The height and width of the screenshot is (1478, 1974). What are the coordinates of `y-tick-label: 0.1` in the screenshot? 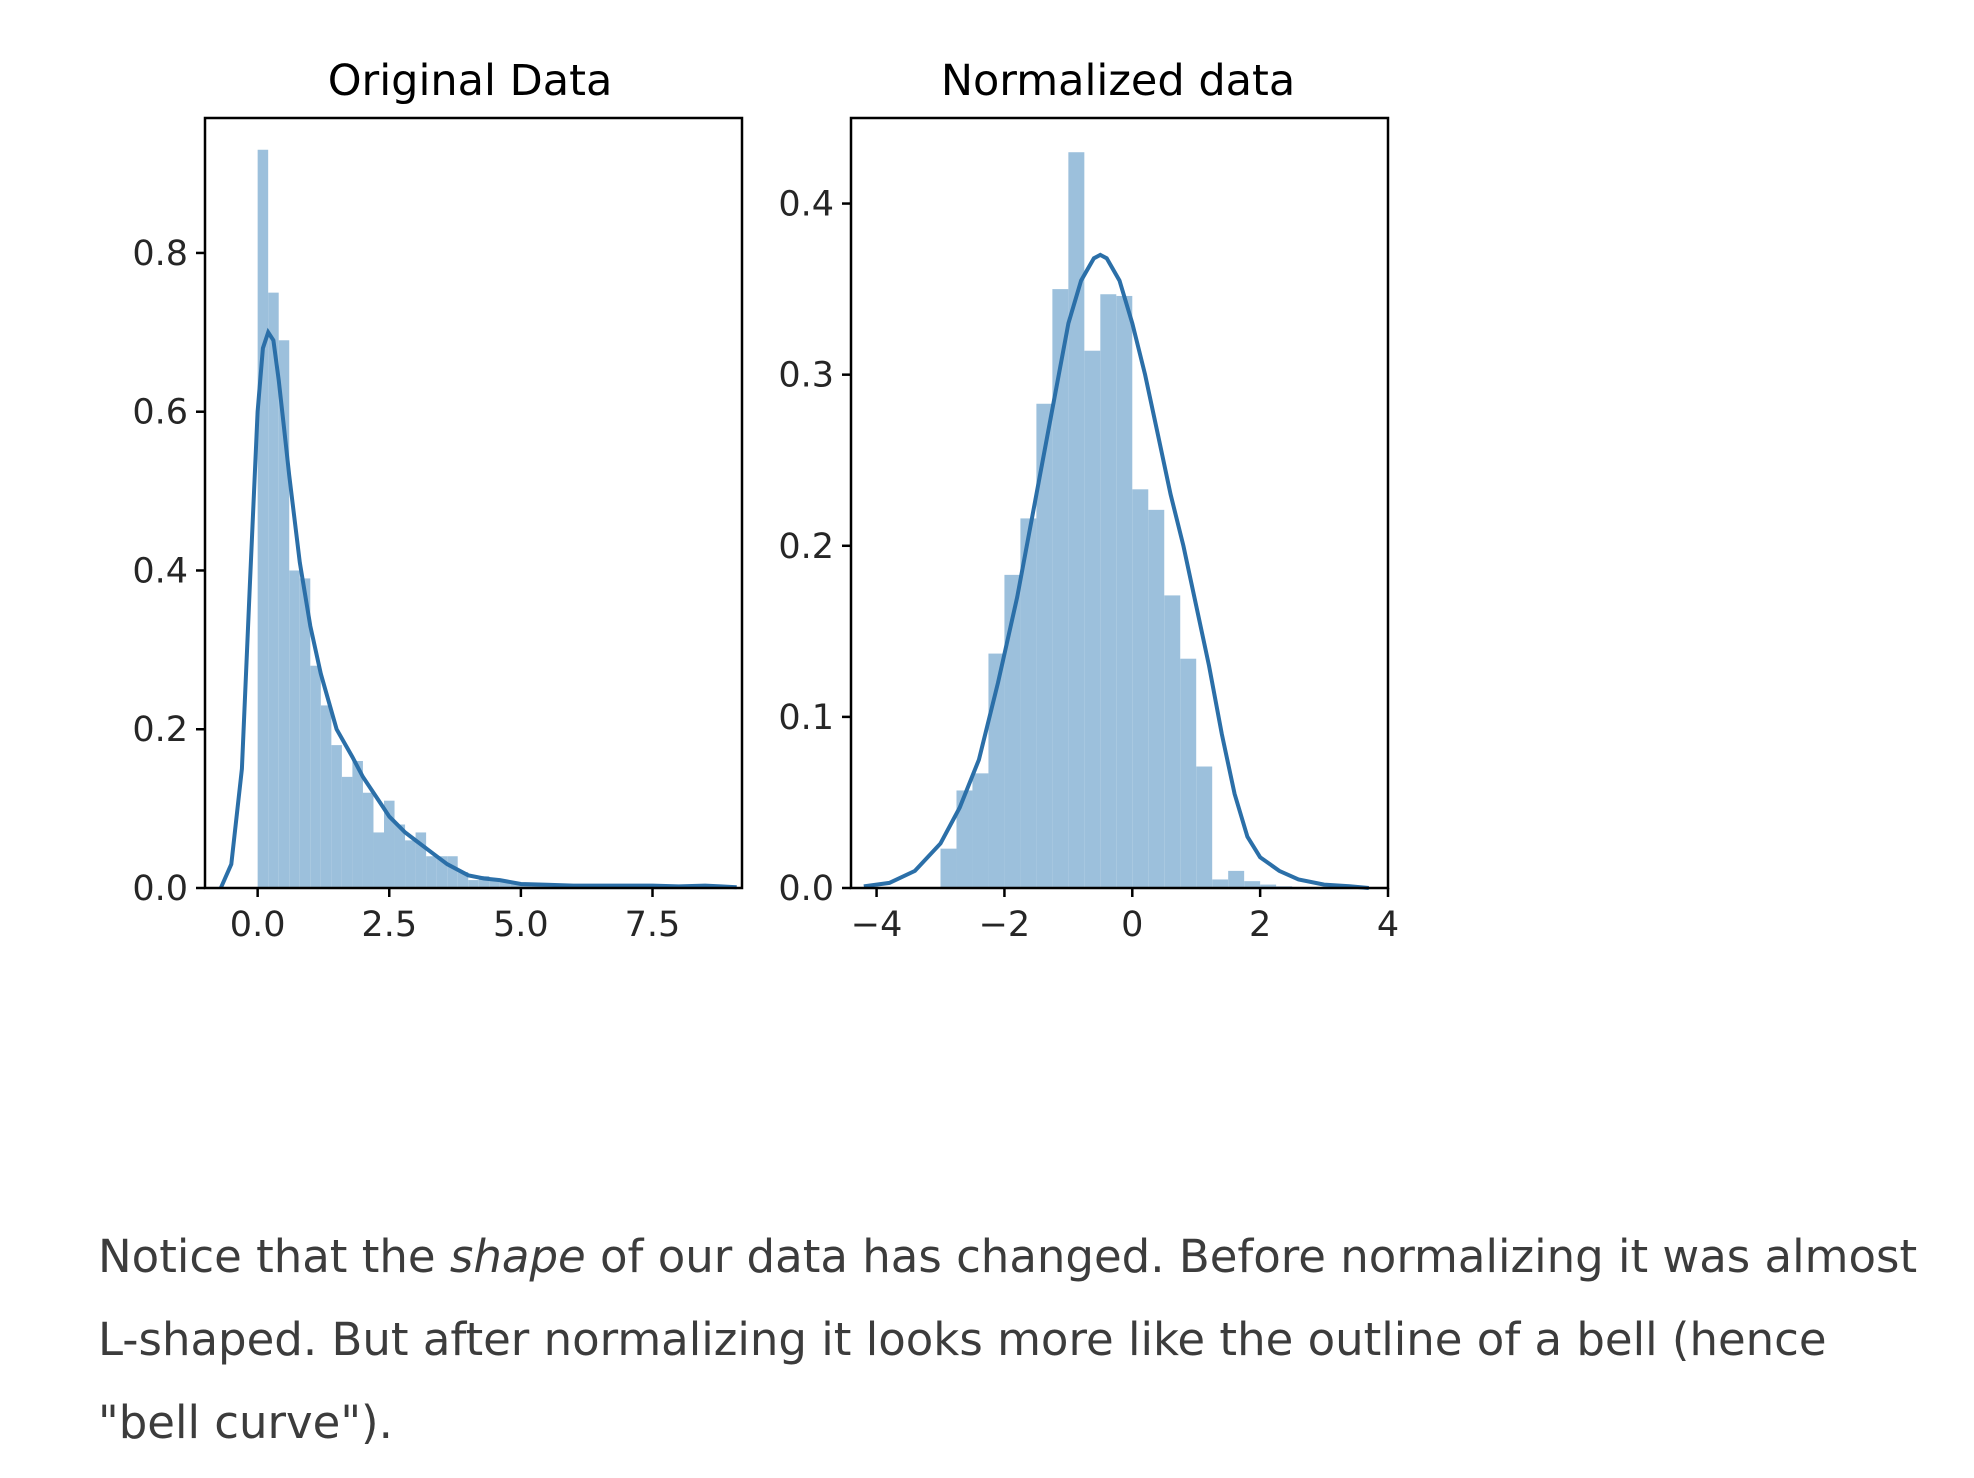 It's located at (806, 718).